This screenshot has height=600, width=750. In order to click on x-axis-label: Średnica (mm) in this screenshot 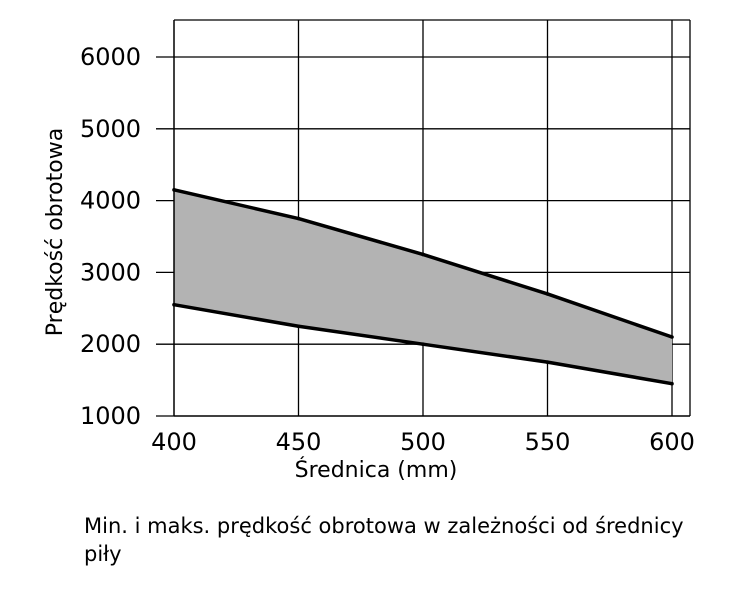, I will do `click(376, 470)`.